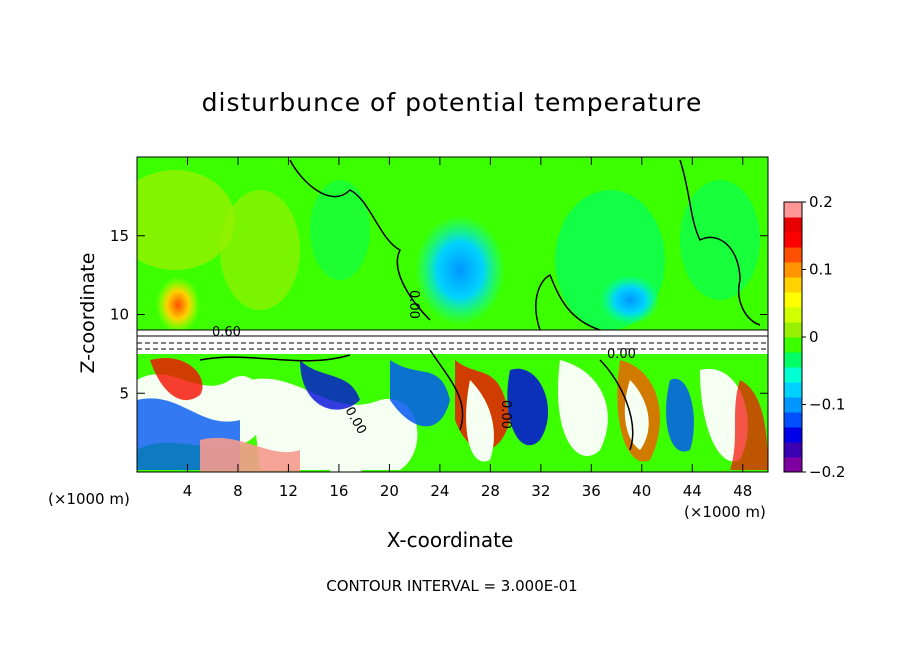 This screenshot has height=654, width=904. Describe the element at coordinates (827, 405) in the screenshot. I see `colorbar-tick-label: −0.1` at that location.